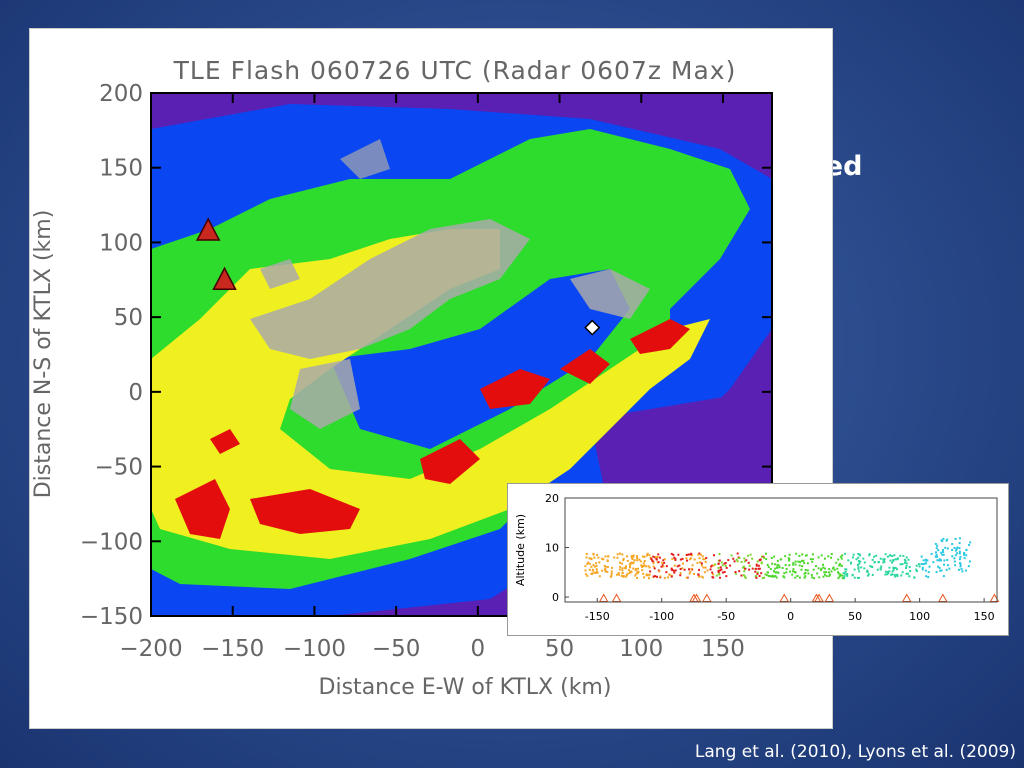 The height and width of the screenshot is (768, 1024). I want to click on inset-triangle-marker, so click(616, 598).